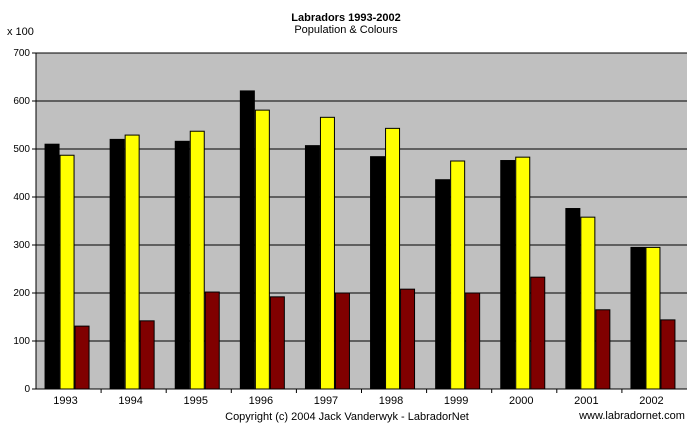 This screenshot has height=423, width=693. Describe the element at coordinates (27, 389) in the screenshot. I see `y-tick-label: 0` at that location.